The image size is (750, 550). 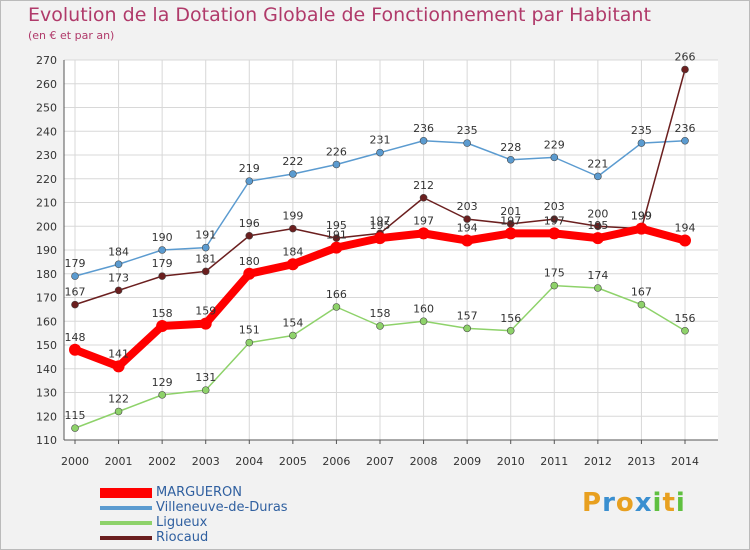 What do you see at coordinates (685, 57) in the screenshot?
I see `data-label: 266` at bounding box center [685, 57].